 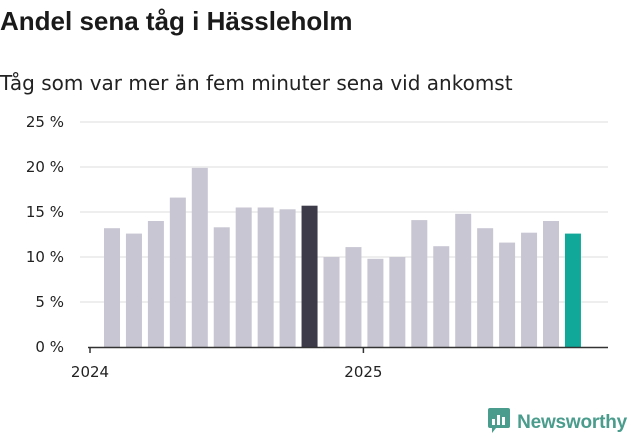 I want to click on newsworthy-logo: Newsworthy, so click(x=557, y=423).